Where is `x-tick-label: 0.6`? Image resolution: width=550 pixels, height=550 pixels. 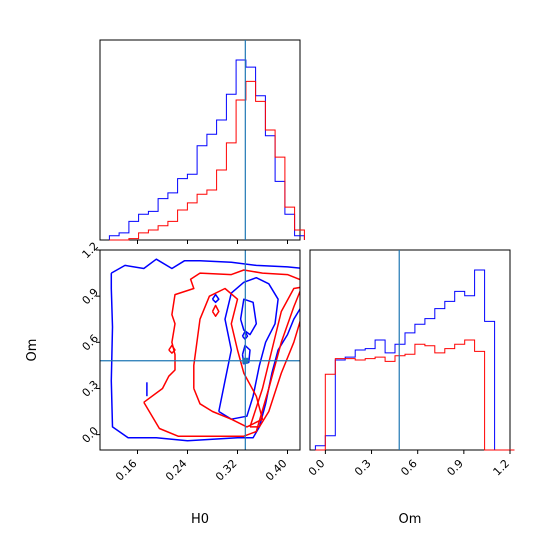
x-tick-label: 0.6 is located at coordinates (409, 468).